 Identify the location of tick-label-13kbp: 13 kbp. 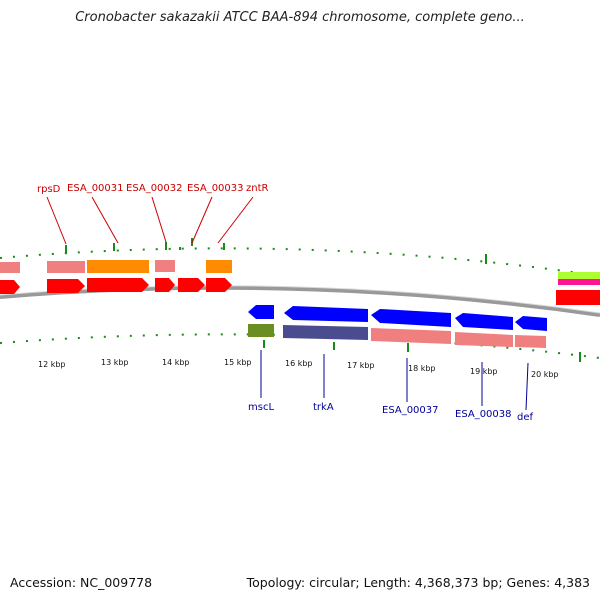
(115, 362).